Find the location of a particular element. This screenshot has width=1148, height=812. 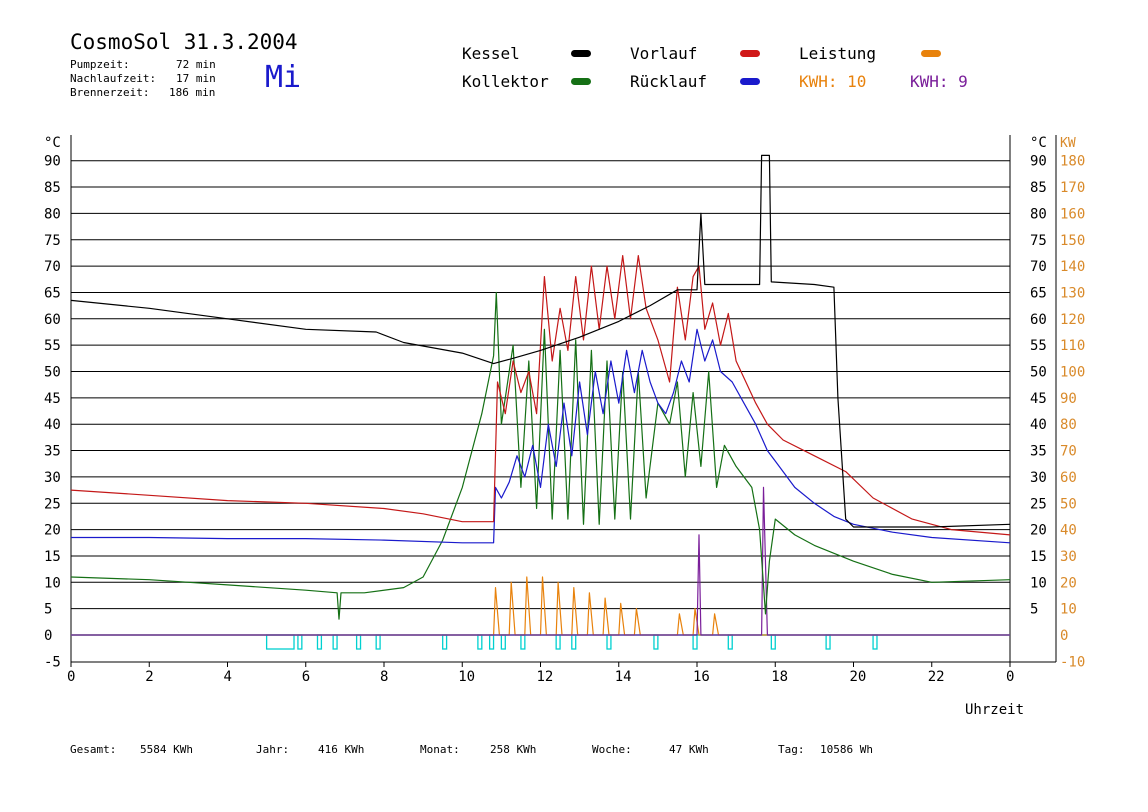

kw-tick-label: 50 is located at coordinates (1068, 504).